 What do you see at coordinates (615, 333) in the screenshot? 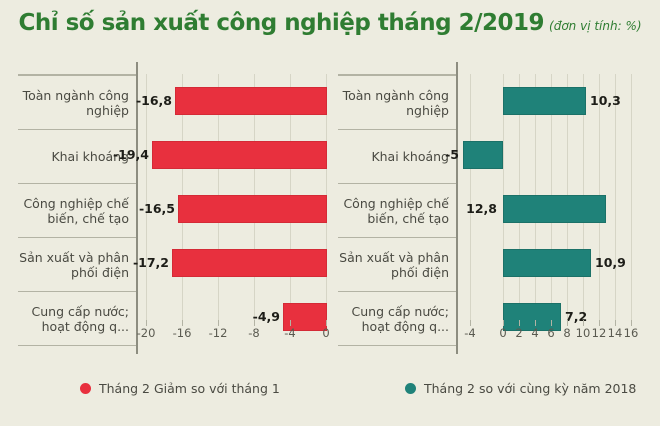
I see `right-tick-label-8: 14` at bounding box center [615, 333].